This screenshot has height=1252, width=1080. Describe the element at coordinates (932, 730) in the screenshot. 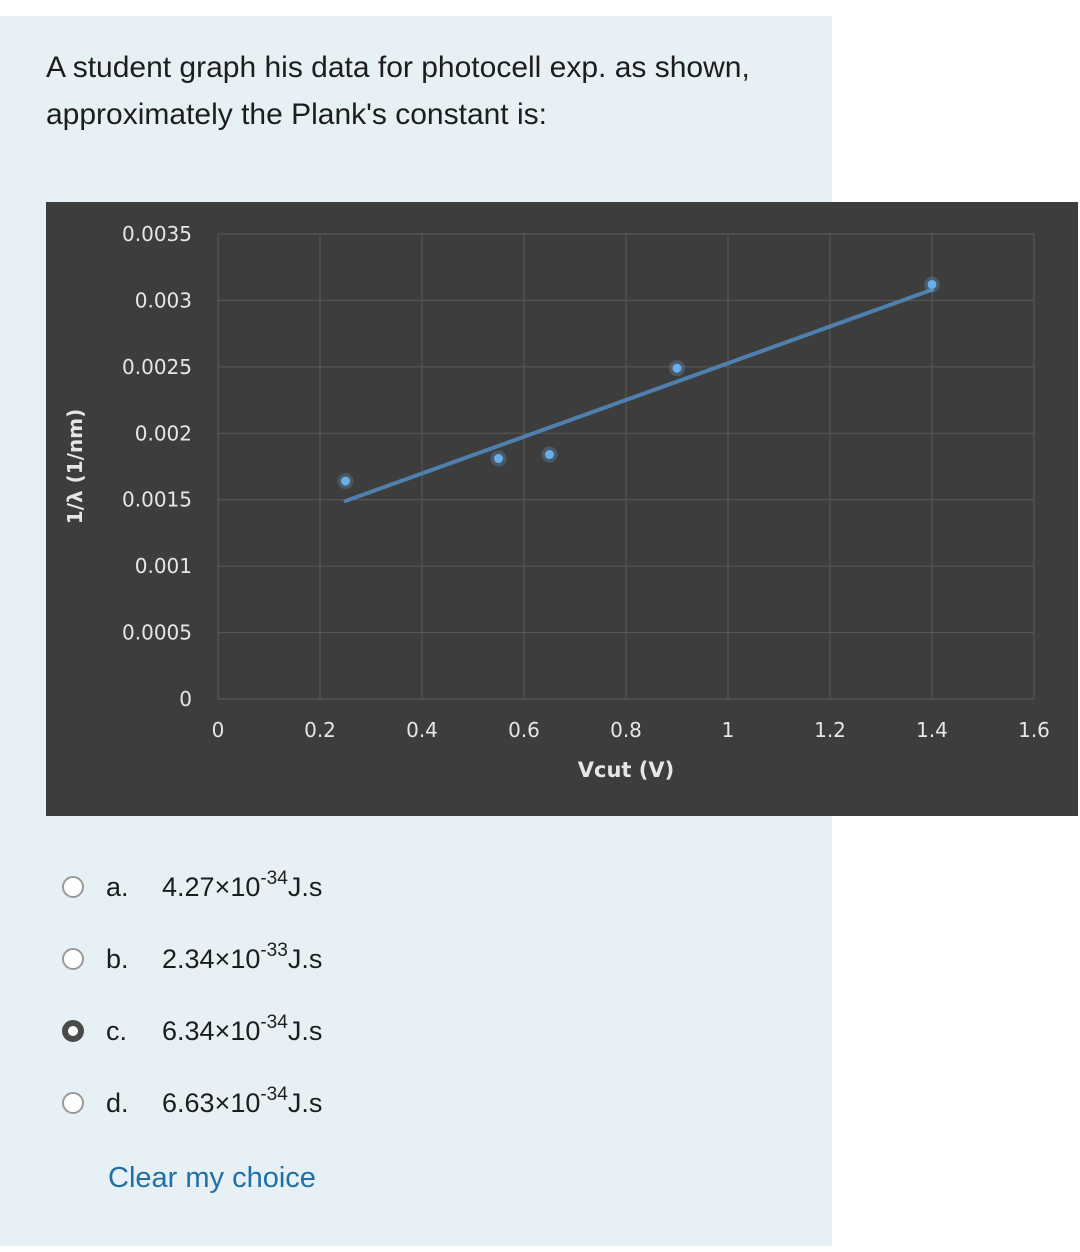

I see `x-tick-label: 1.4` at that location.